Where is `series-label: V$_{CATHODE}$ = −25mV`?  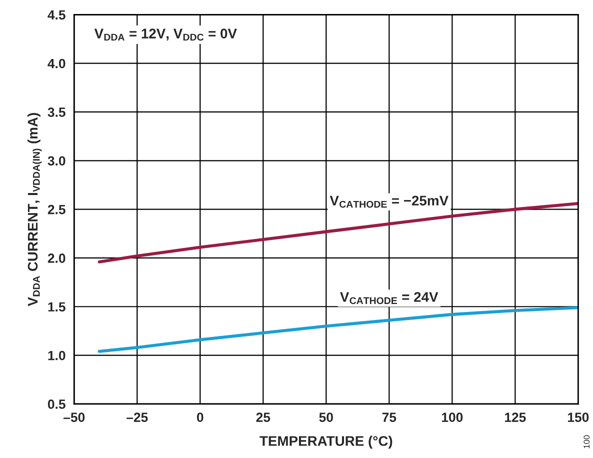 series-label: V$_{CATHODE}$ = −25mV is located at coordinates (389, 202).